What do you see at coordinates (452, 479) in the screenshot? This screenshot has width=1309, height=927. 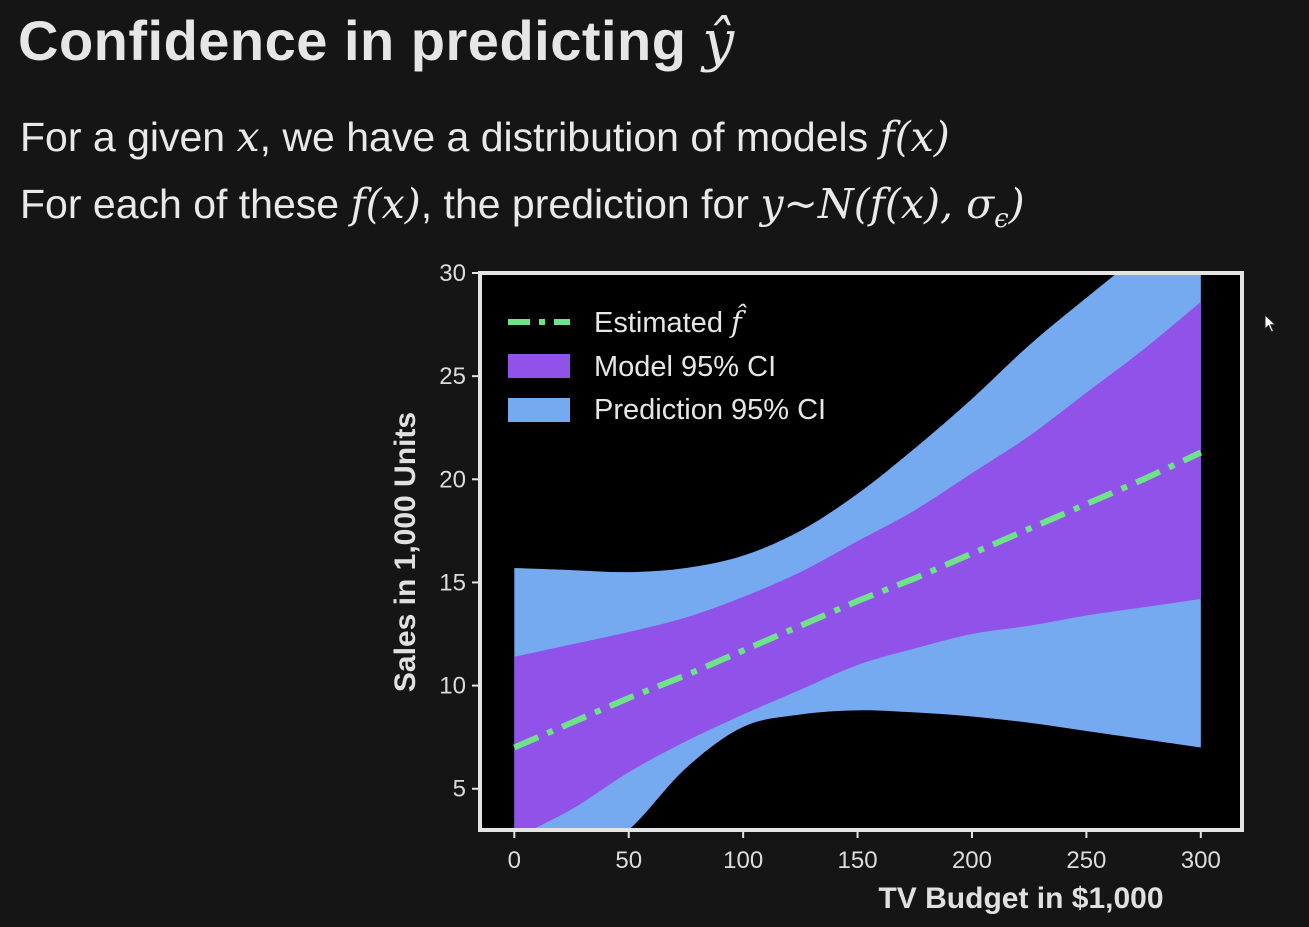 I see `y-tick-label: 20` at bounding box center [452, 479].